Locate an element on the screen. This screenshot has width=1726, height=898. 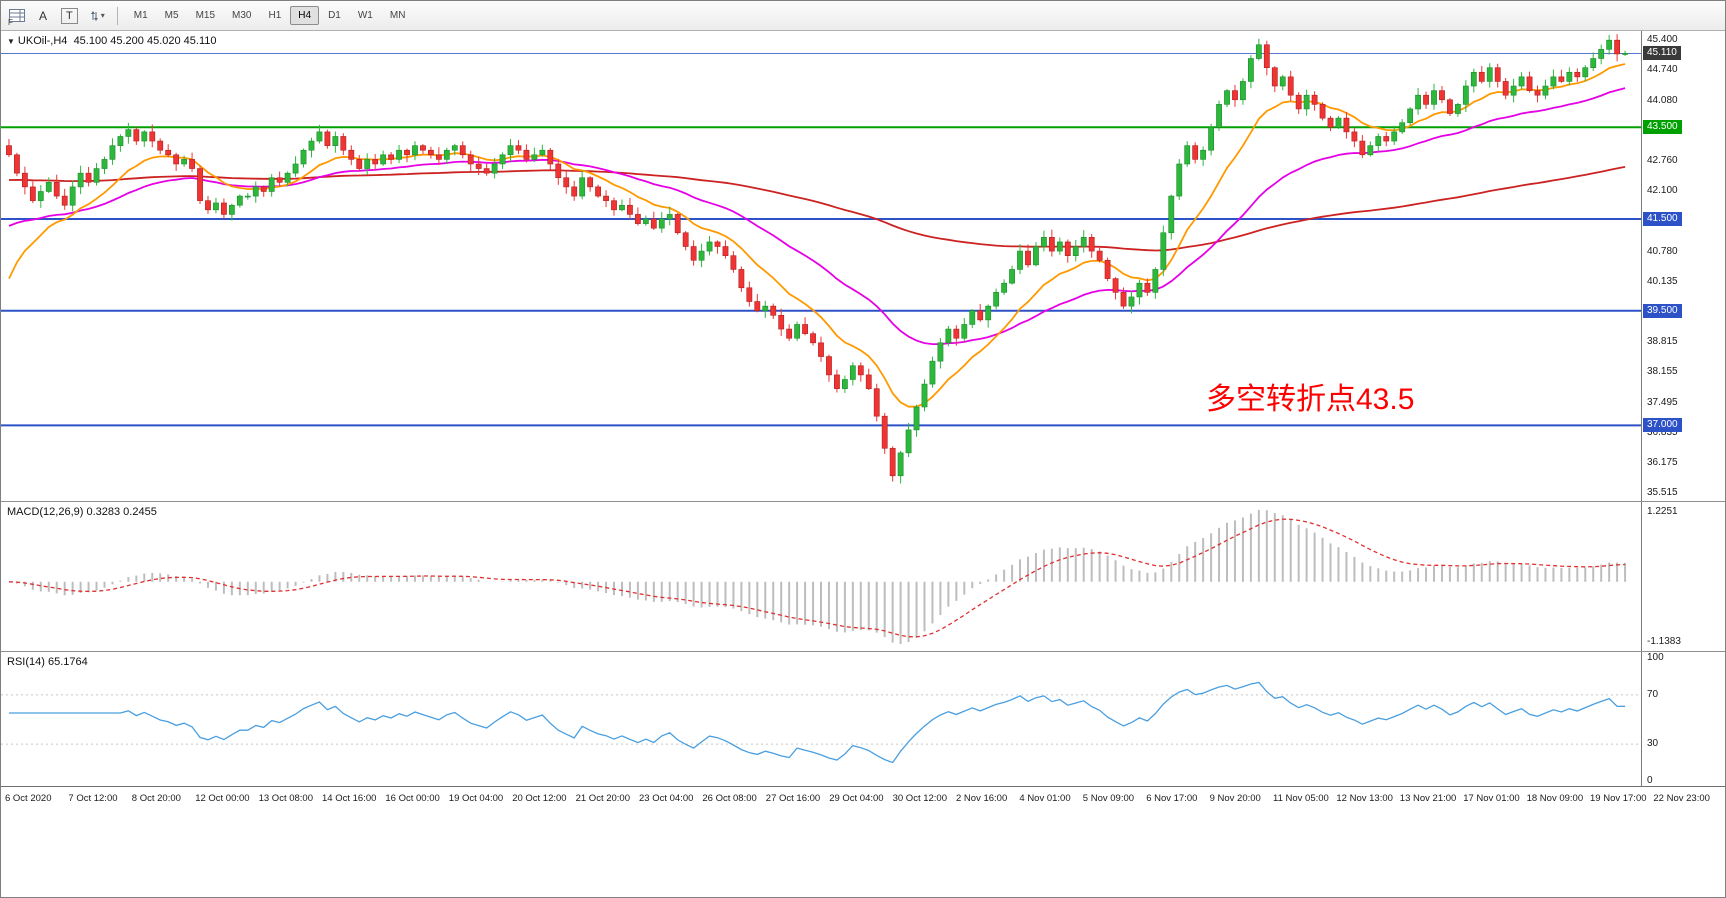
text-box-button: T is located at coordinates (69, 16).